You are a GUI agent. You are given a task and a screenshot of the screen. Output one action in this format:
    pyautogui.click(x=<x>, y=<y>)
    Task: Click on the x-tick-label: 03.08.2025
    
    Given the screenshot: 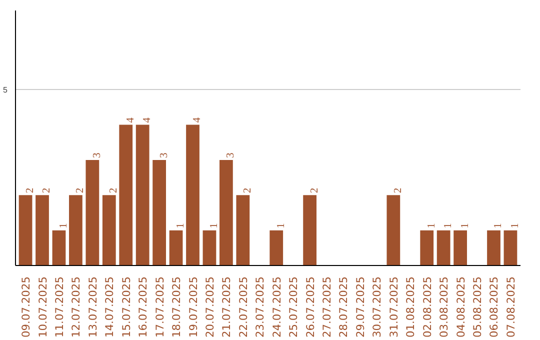 What is the action you would take?
    pyautogui.click(x=444, y=307)
    